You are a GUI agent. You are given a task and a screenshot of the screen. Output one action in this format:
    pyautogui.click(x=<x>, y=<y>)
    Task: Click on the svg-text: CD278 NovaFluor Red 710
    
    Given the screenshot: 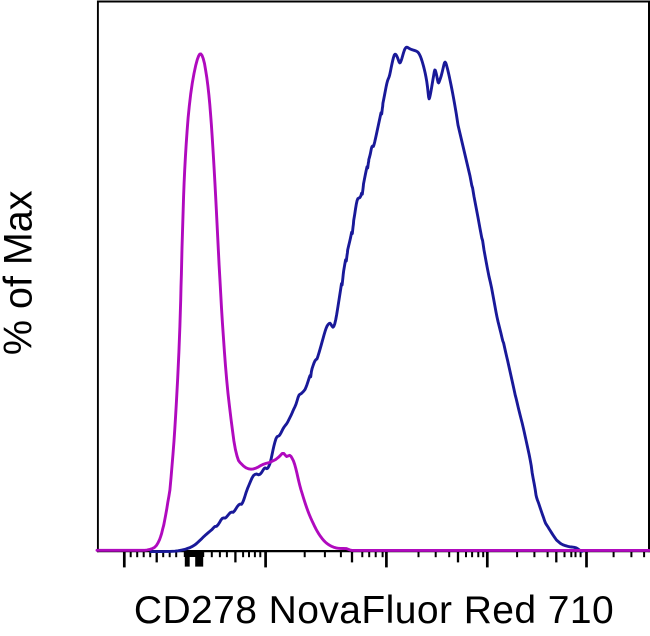 What is the action you would take?
    pyautogui.click(x=374, y=610)
    